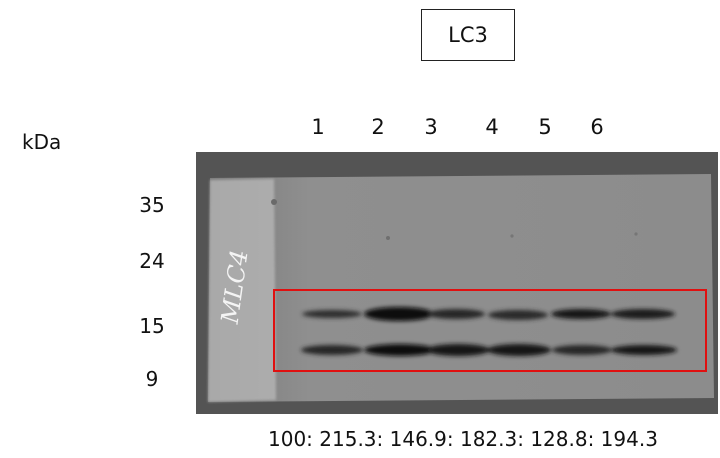  I want to click on marker-15: 15, so click(152, 326).